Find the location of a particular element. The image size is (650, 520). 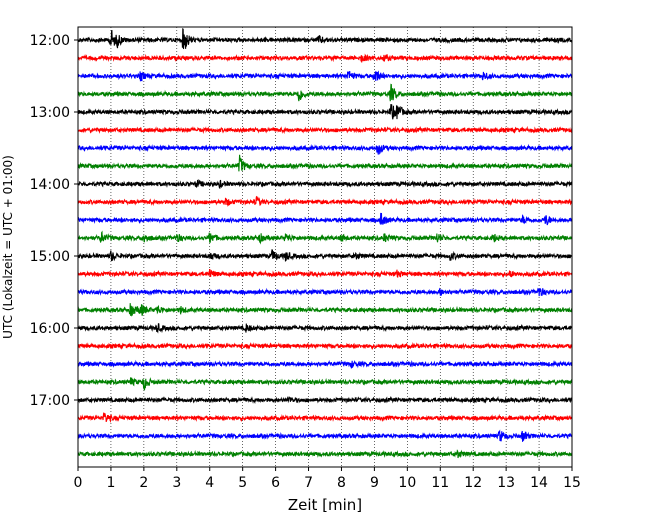

y-tick-label: 13:00 is located at coordinates (50, 113).